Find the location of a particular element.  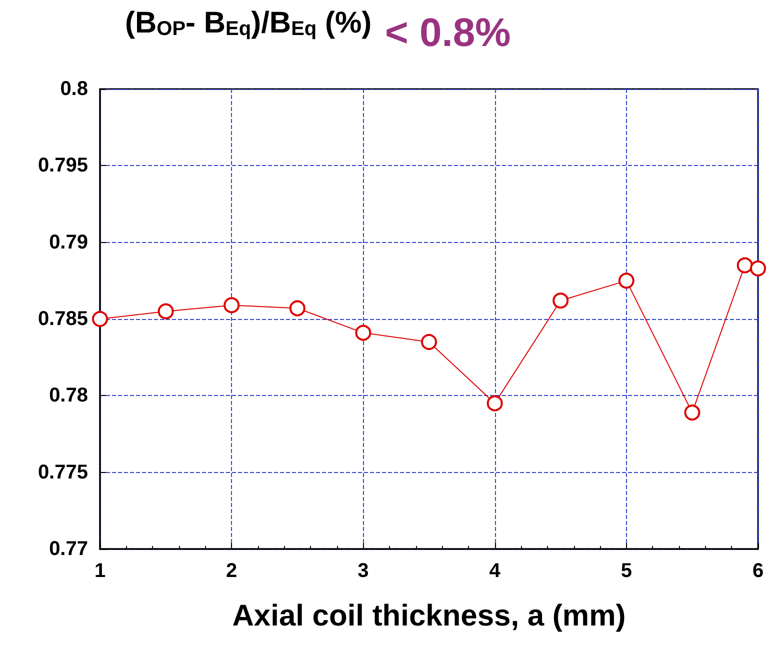

y-tick-label: 0.795 is located at coordinates (63, 165).